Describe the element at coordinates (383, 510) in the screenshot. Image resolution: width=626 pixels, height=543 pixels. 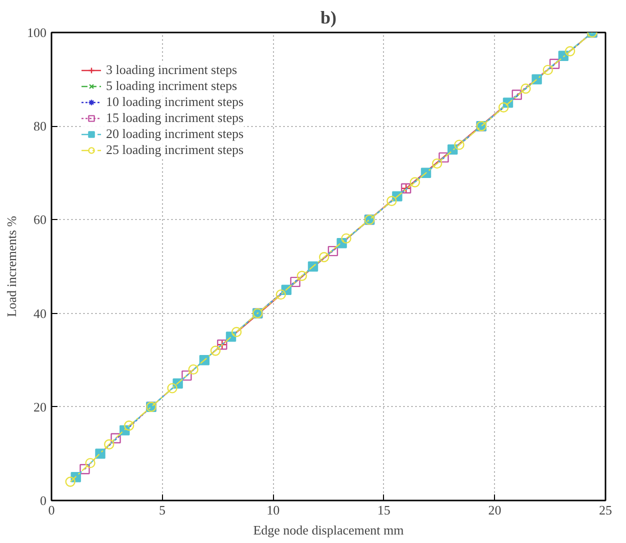
I see `x-tick-label: 15` at that location.